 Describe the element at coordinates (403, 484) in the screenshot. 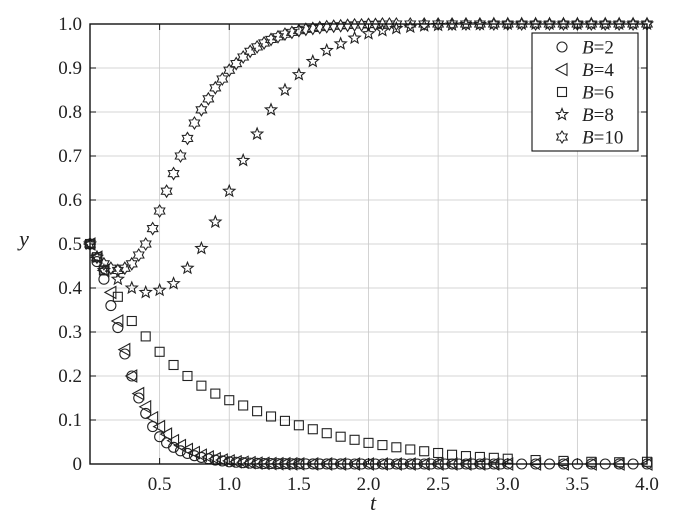

I see `x-tick-labels: 0.5 1.0 1.5 2.0 2.5 3.0 3.5 4.0` at that location.